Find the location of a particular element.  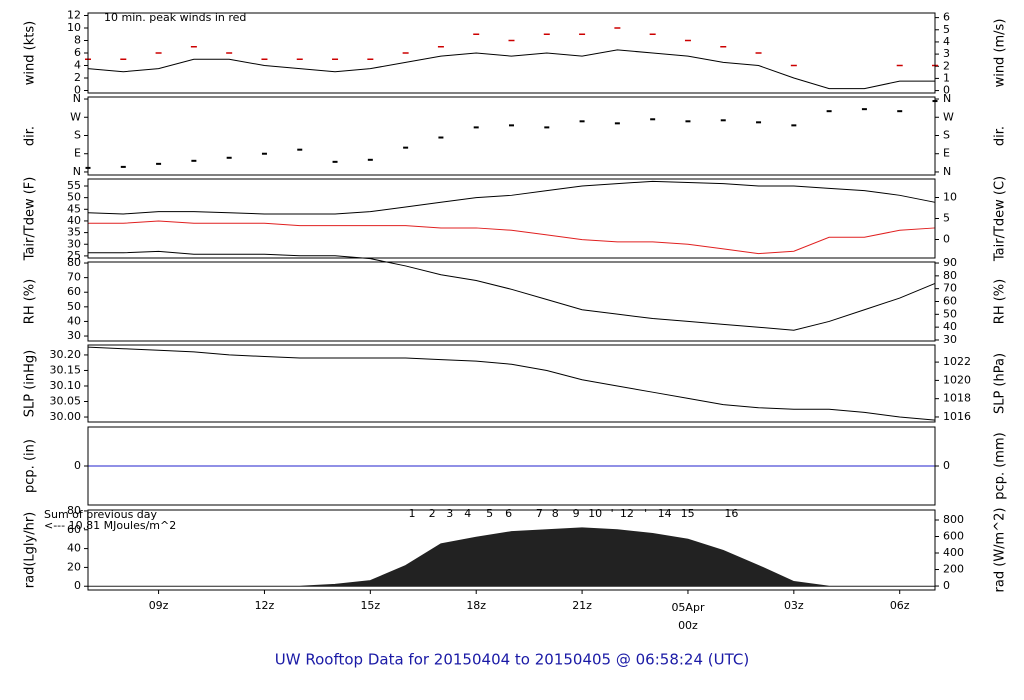

y-tick-label: 55 is located at coordinates (74, 185).